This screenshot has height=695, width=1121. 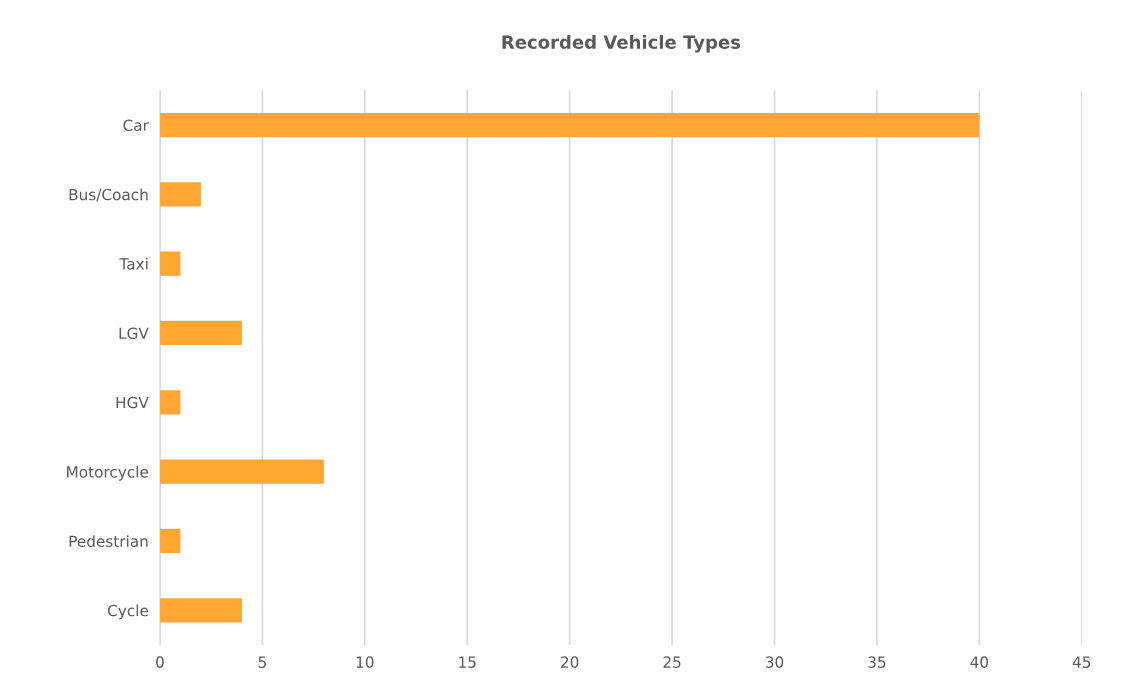 What do you see at coordinates (133, 263) in the screenshot?
I see `y-tick-label: Taxi` at bounding box center [133, 263].